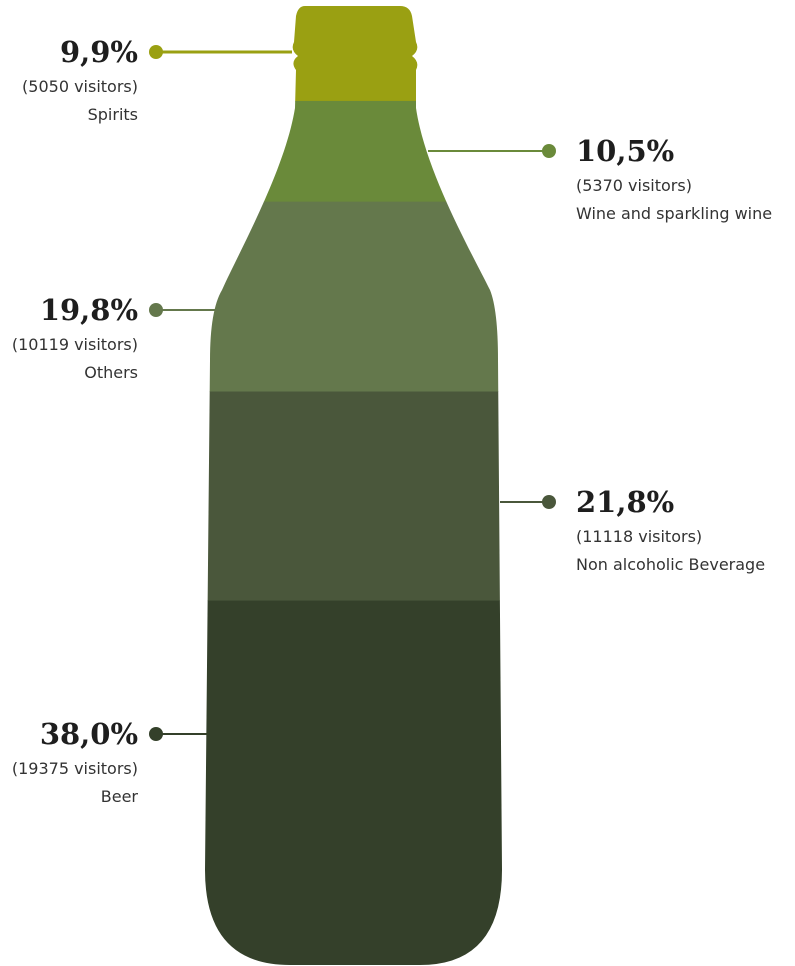 Image resolution: width=795 pixels, height=966 pixels. What do you see at coordinates (670, 564) in the screenshot?
I see `category-label: Non alcoholic Beverage` at bounding box center [670, 564].